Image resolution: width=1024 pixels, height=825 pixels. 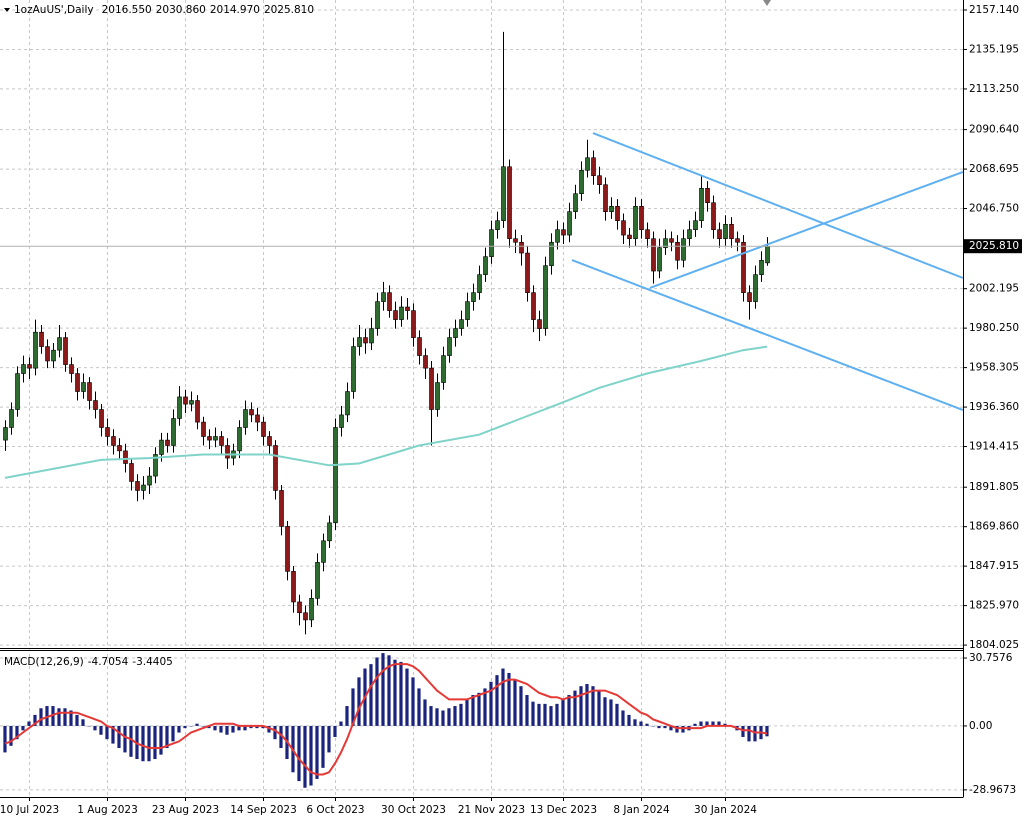 I want to click on y-tick-label: 2090.640, so click(x=994, y=130).